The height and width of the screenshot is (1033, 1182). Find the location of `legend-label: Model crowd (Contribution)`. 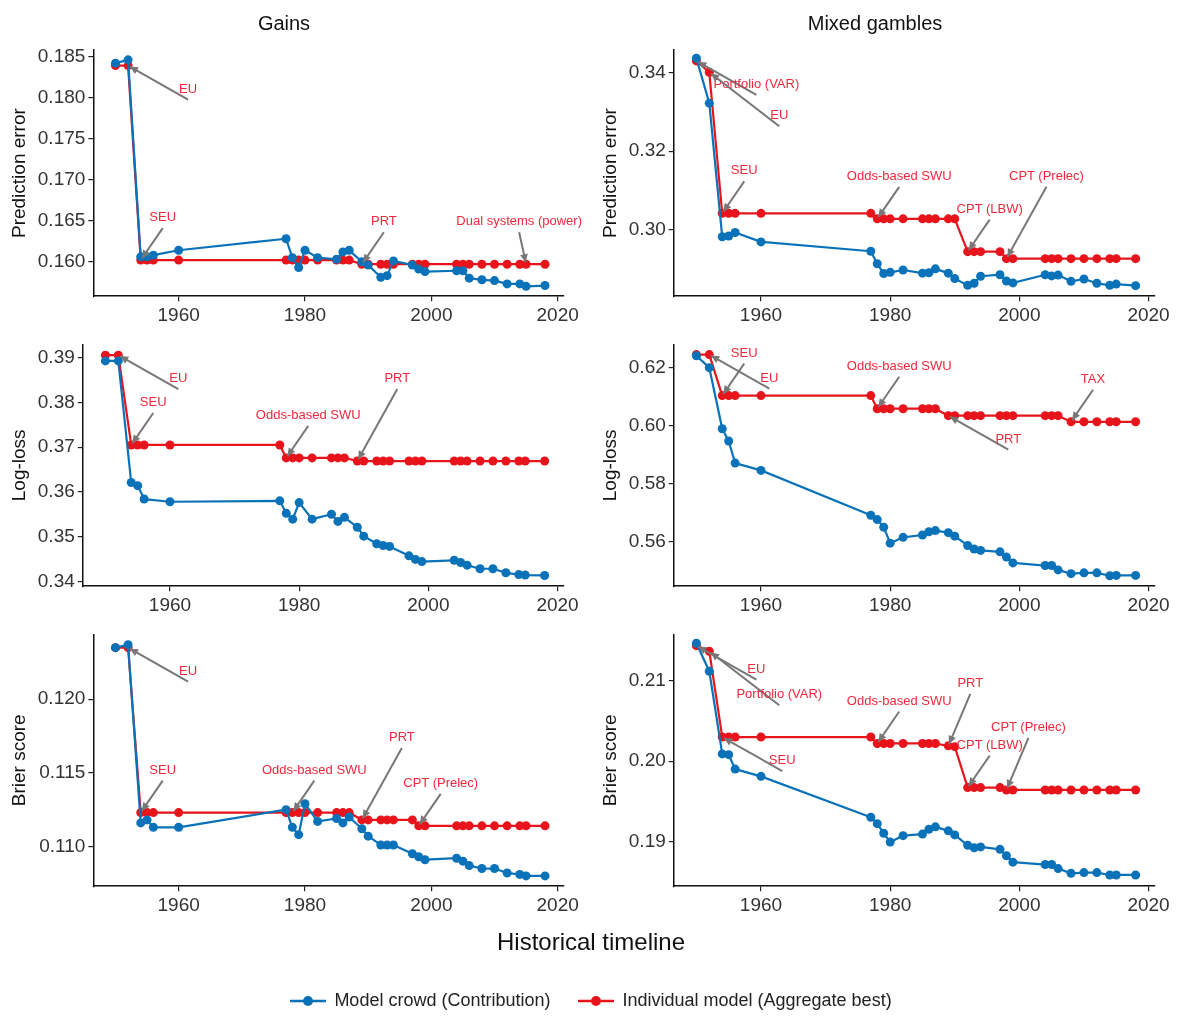

legend-label: Model crowd (Contribution) is located at coordinates (442, 1000).